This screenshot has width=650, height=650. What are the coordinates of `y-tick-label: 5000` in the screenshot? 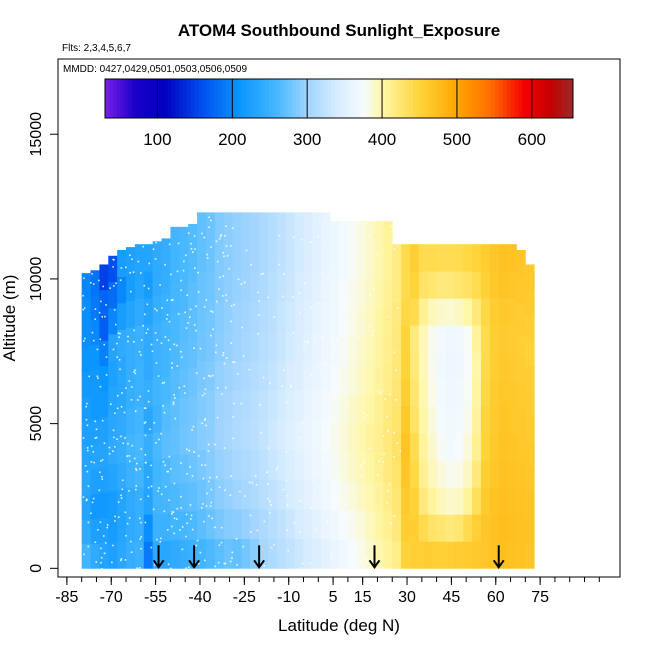 It's located at (36, 424).